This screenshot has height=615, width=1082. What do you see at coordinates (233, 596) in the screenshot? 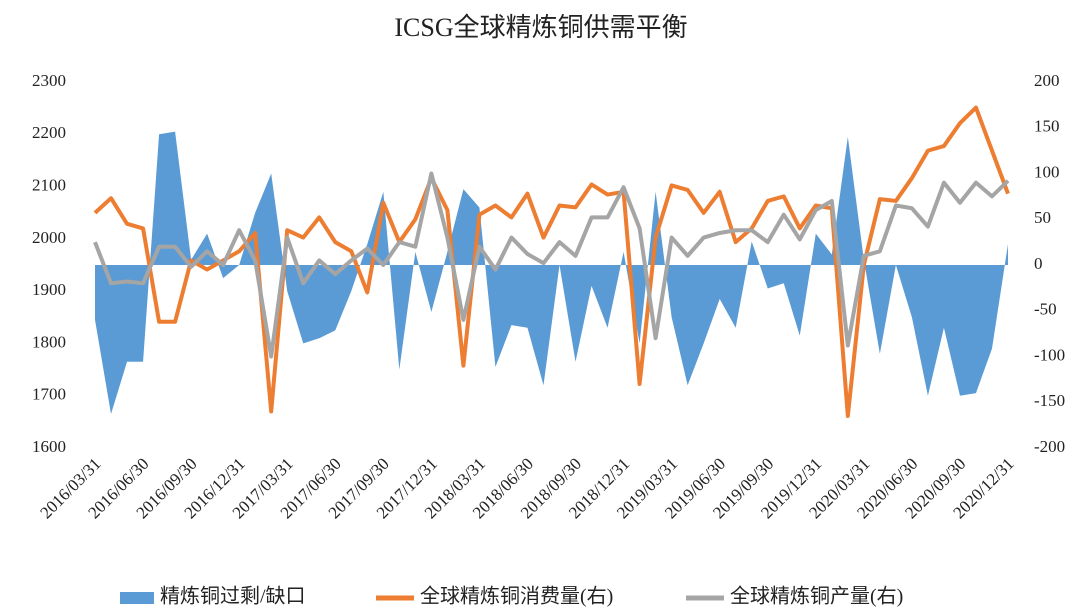
I see `legend-label: 精炼铜过剩/缺口` at bounding box center [233, 596].